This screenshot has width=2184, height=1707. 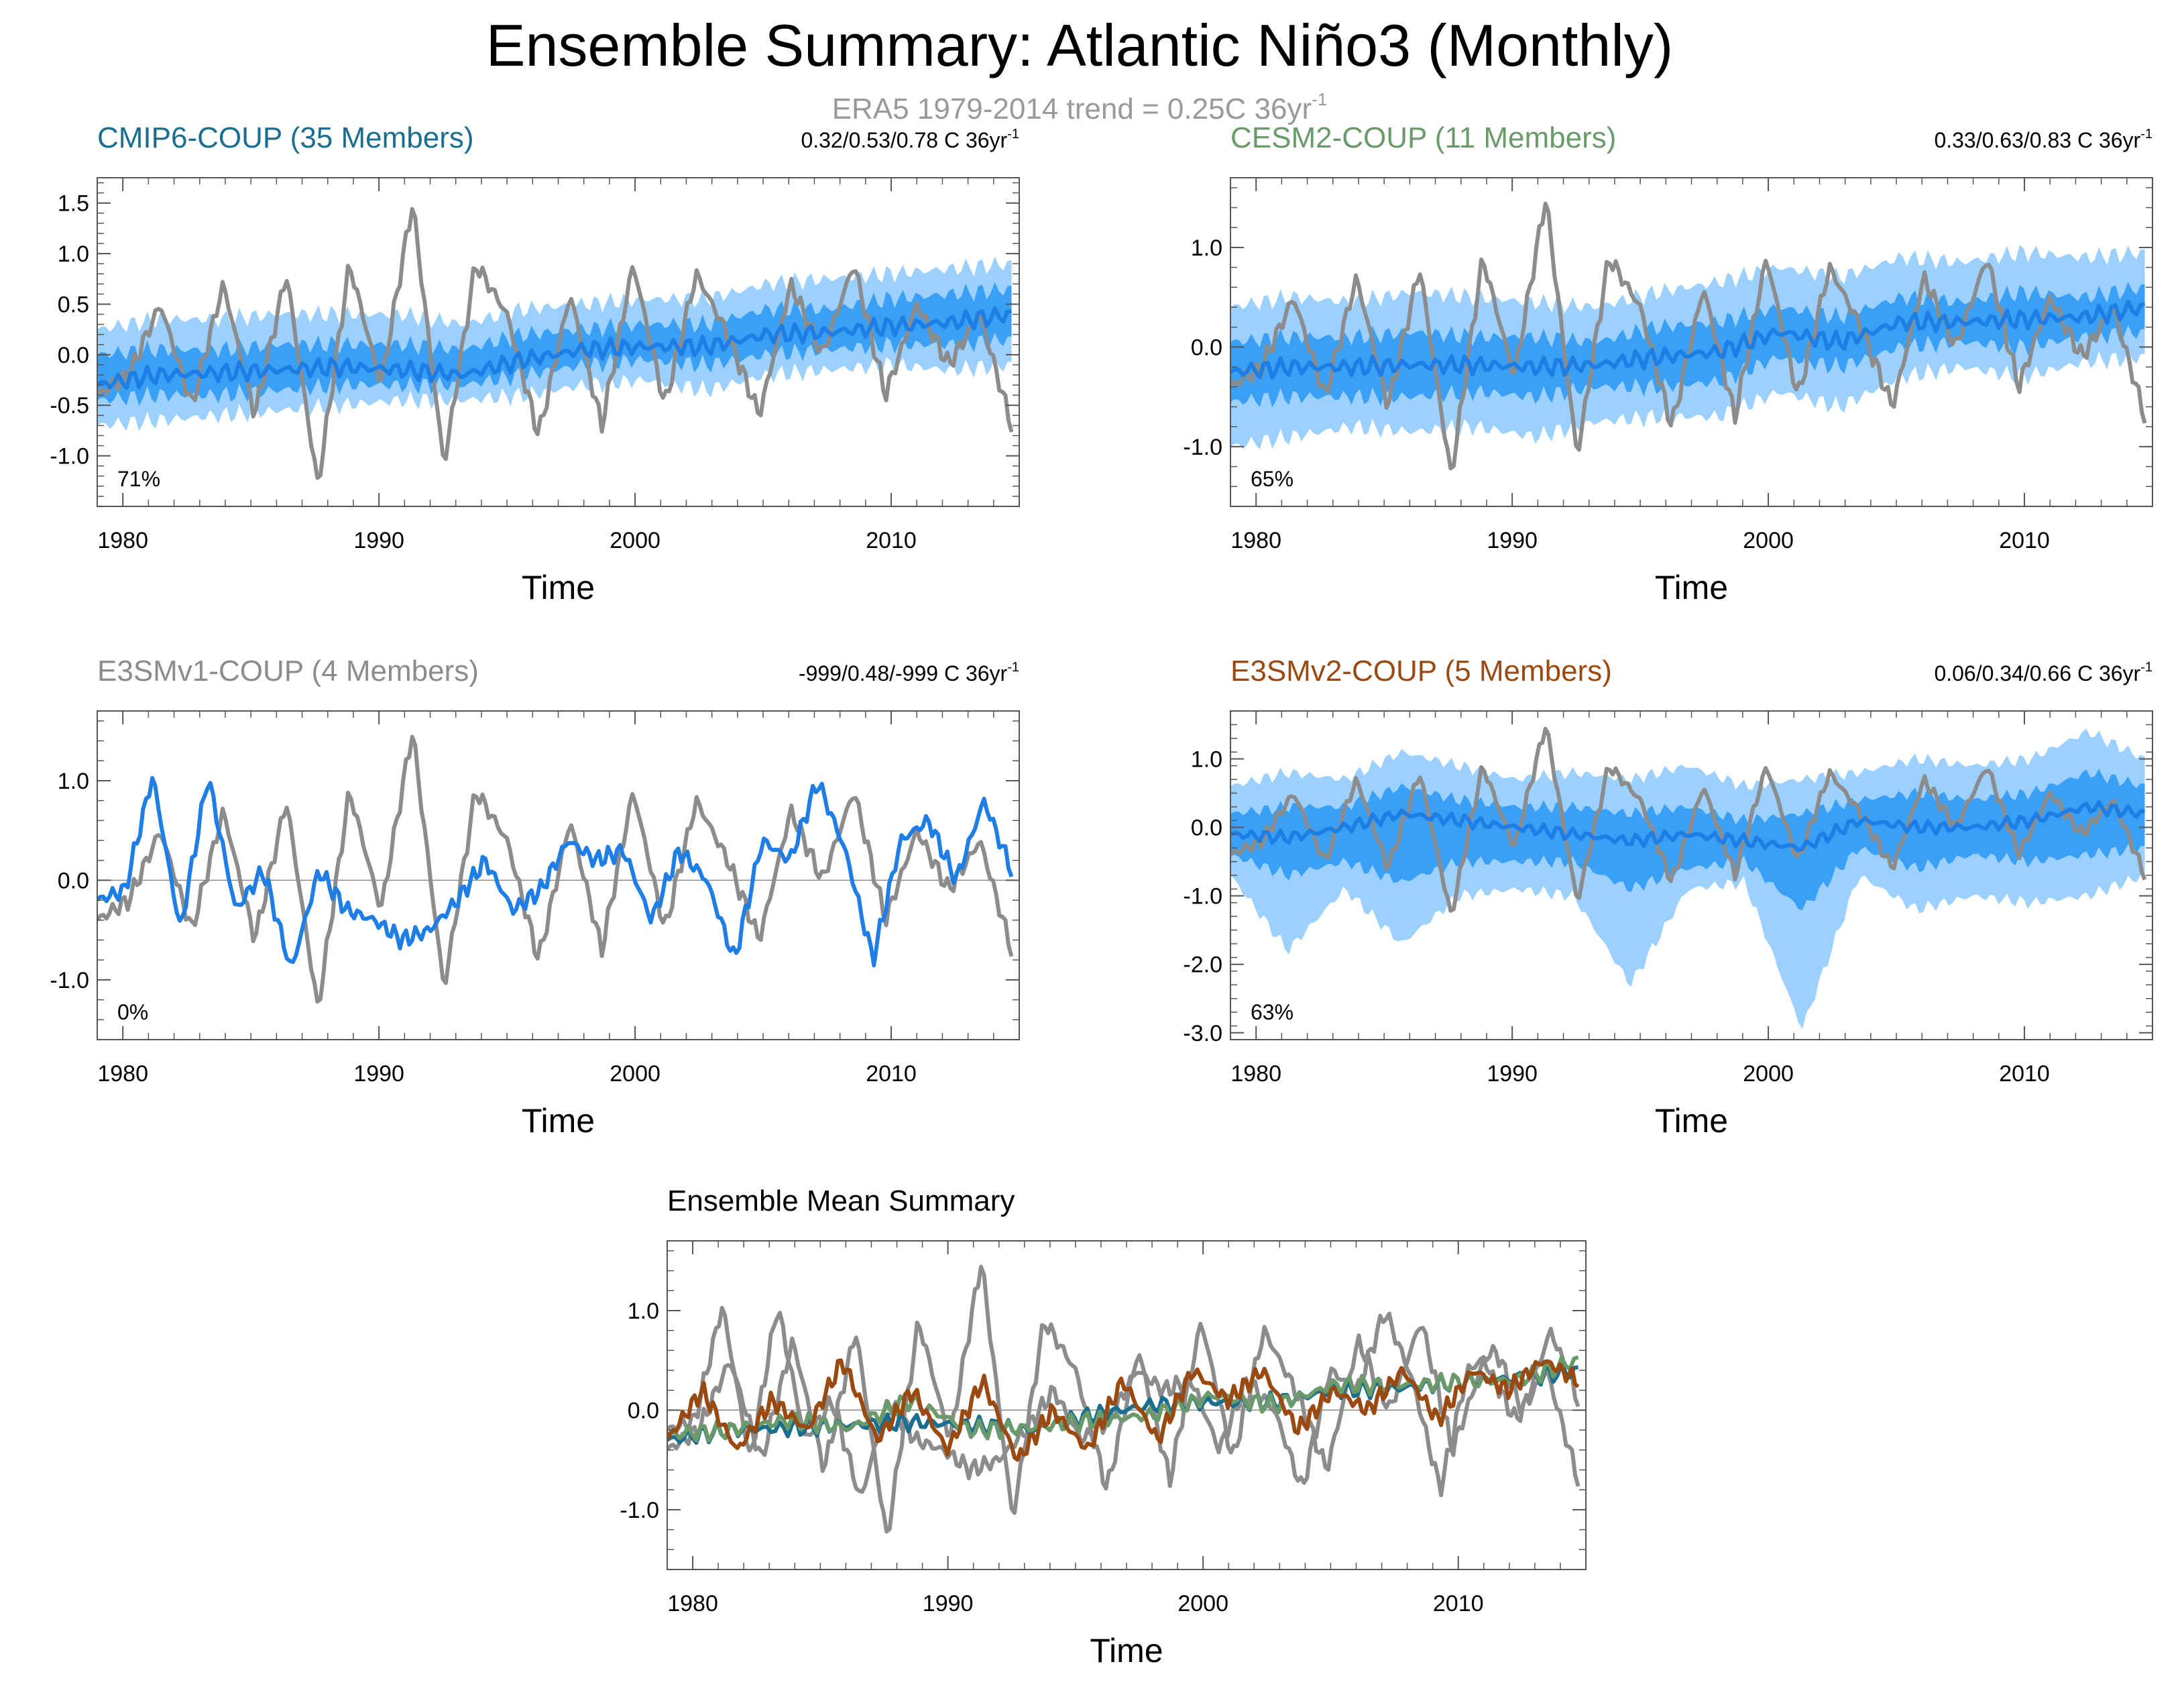 I want to click on panel-title: CESM2-COUP (11 Members), so click(x=1423, y=137).